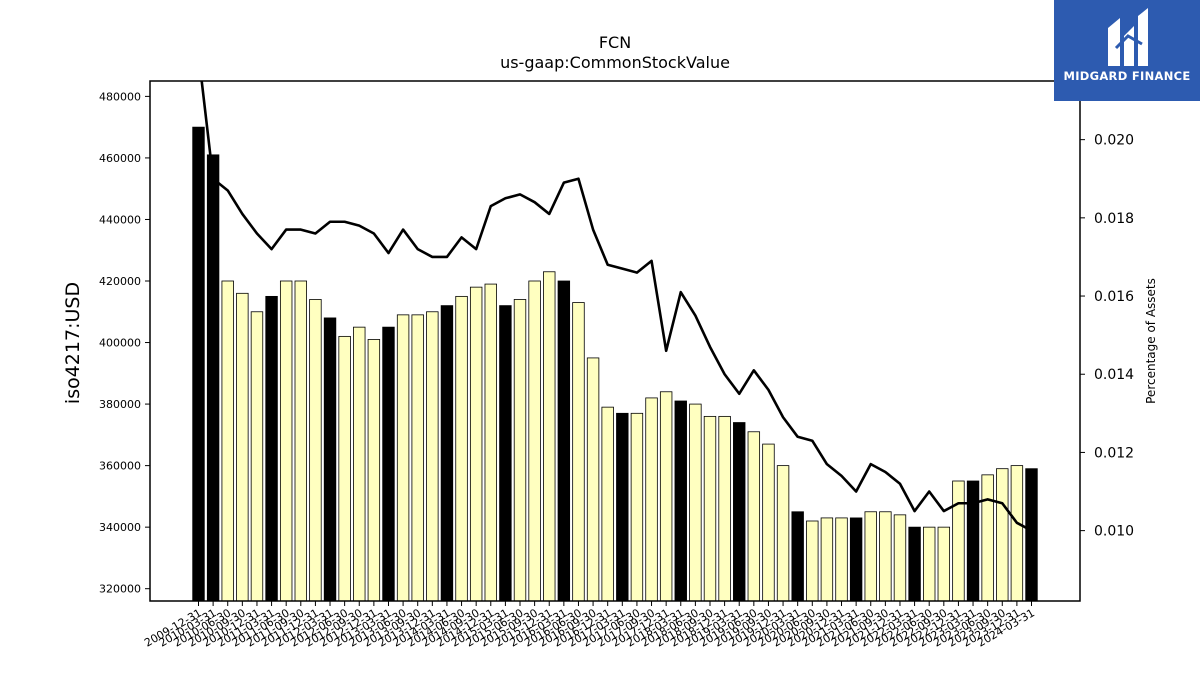 Image resolution: width=1200 pixels, height=675 pixels. Describe the element at coordinates (120, 404) in the screenshot. I see `y-tick-label: 380000` at that location.